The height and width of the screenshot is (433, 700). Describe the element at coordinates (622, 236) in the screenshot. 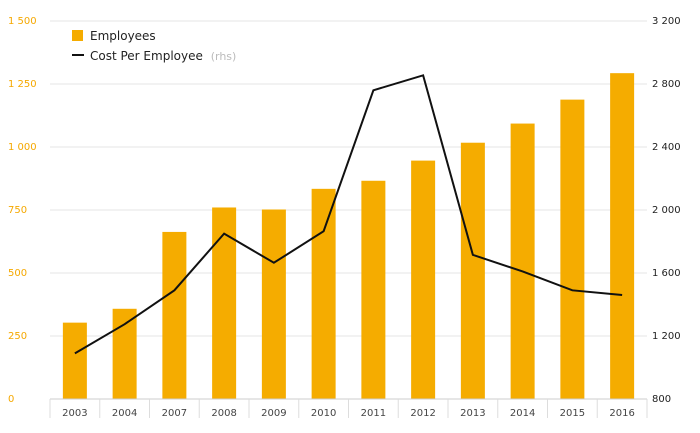

I see `bar-employees-2016` at that location.